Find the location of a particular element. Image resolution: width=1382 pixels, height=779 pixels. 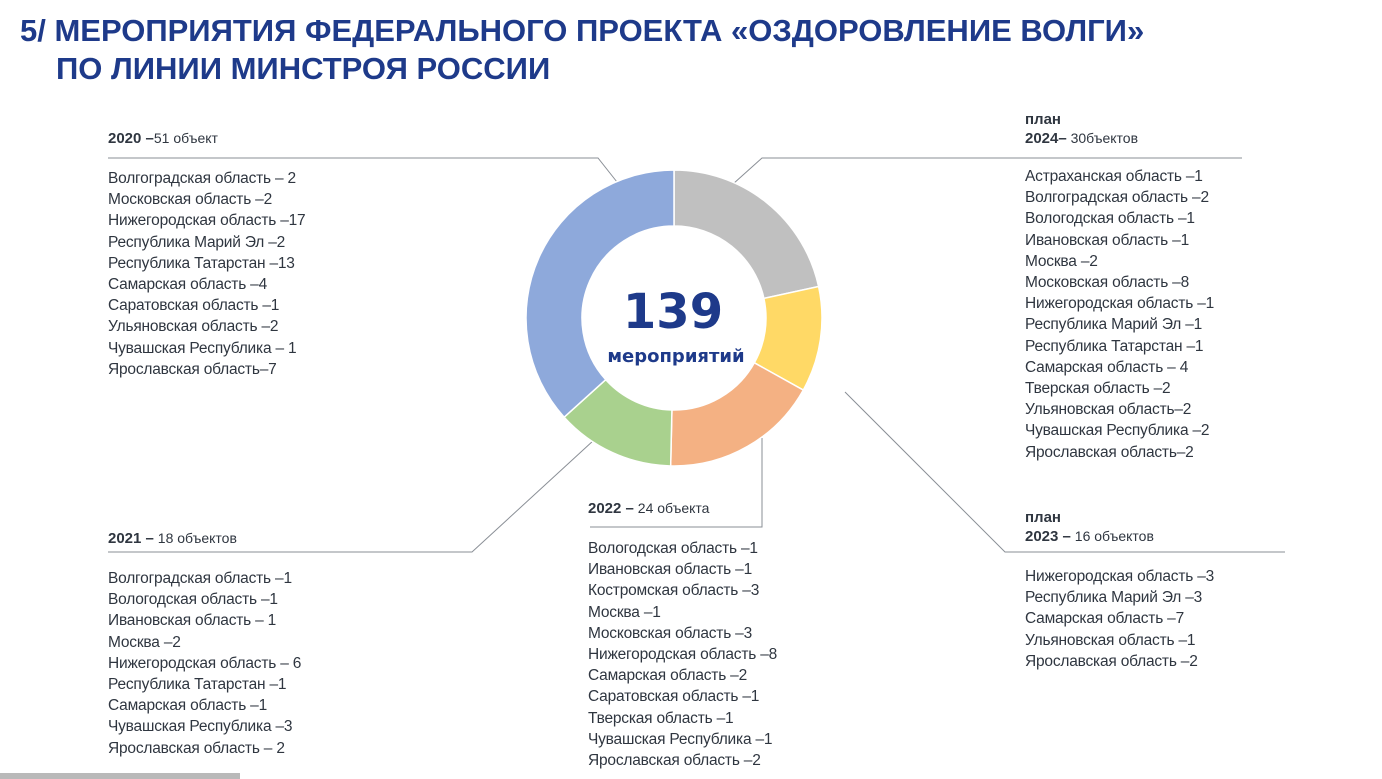

page-title-line-2: ПО ЛИНИИ МИНСТРОЯ РОССИИ is located at coordinates (303, 68).